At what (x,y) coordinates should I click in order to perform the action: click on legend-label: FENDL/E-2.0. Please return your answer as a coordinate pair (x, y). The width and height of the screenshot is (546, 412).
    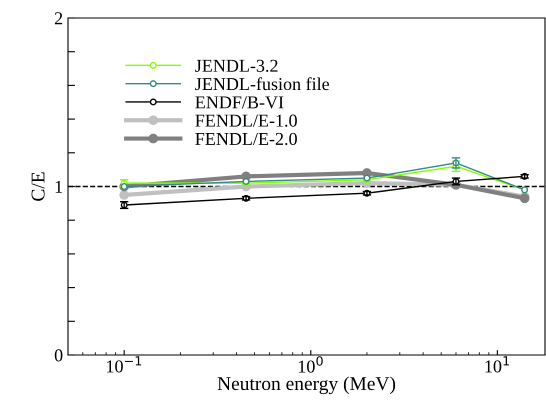
    Looking at the image, I should click on (246, 139).